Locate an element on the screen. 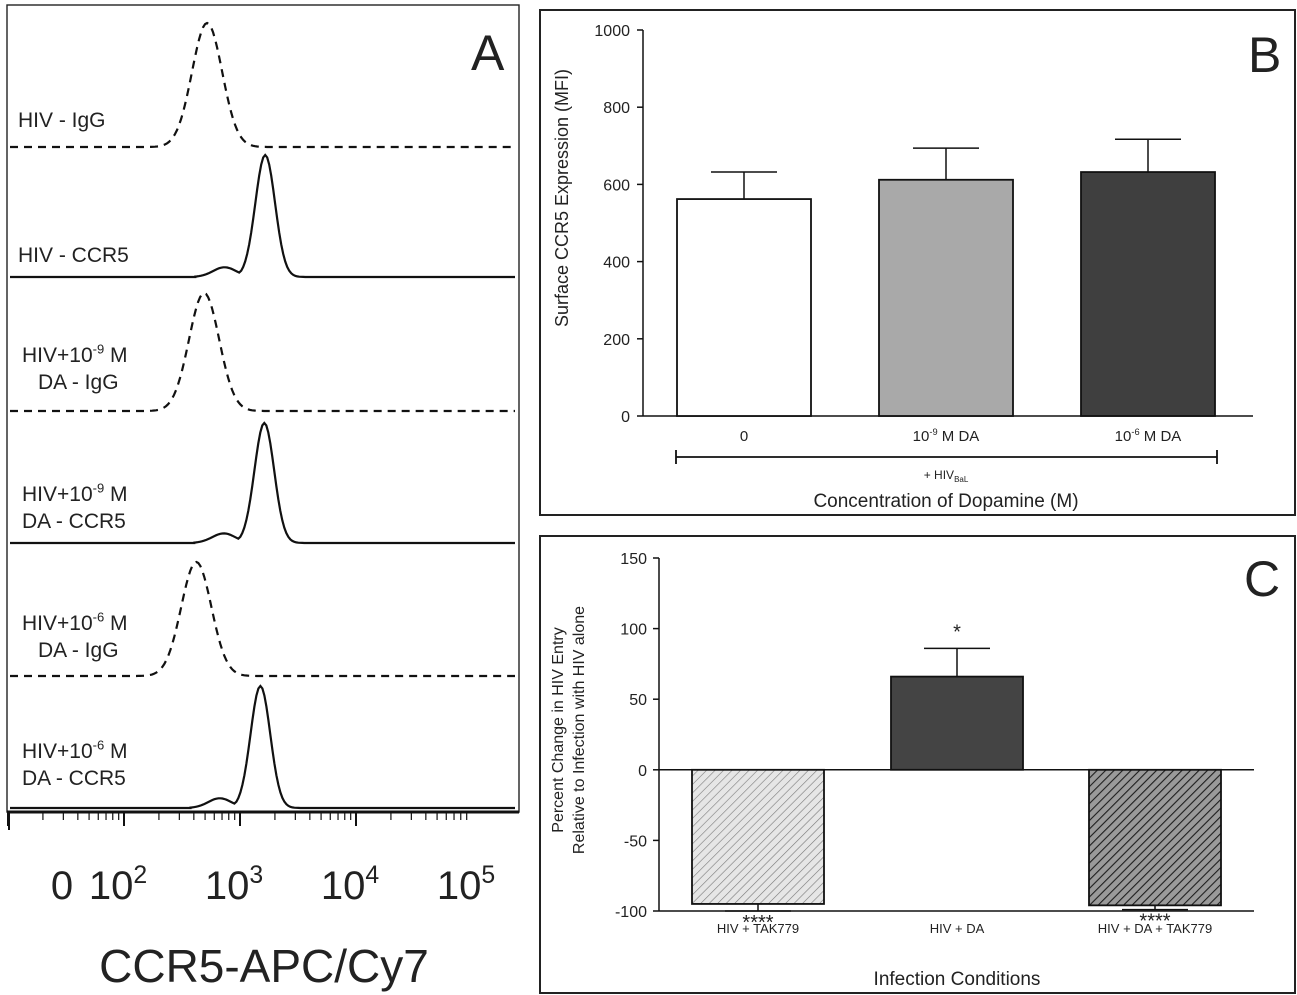 The height and width of the screenshot is (995, 1297). category-label-b: 10-6 M DA is located at coordinates (1148, 436).